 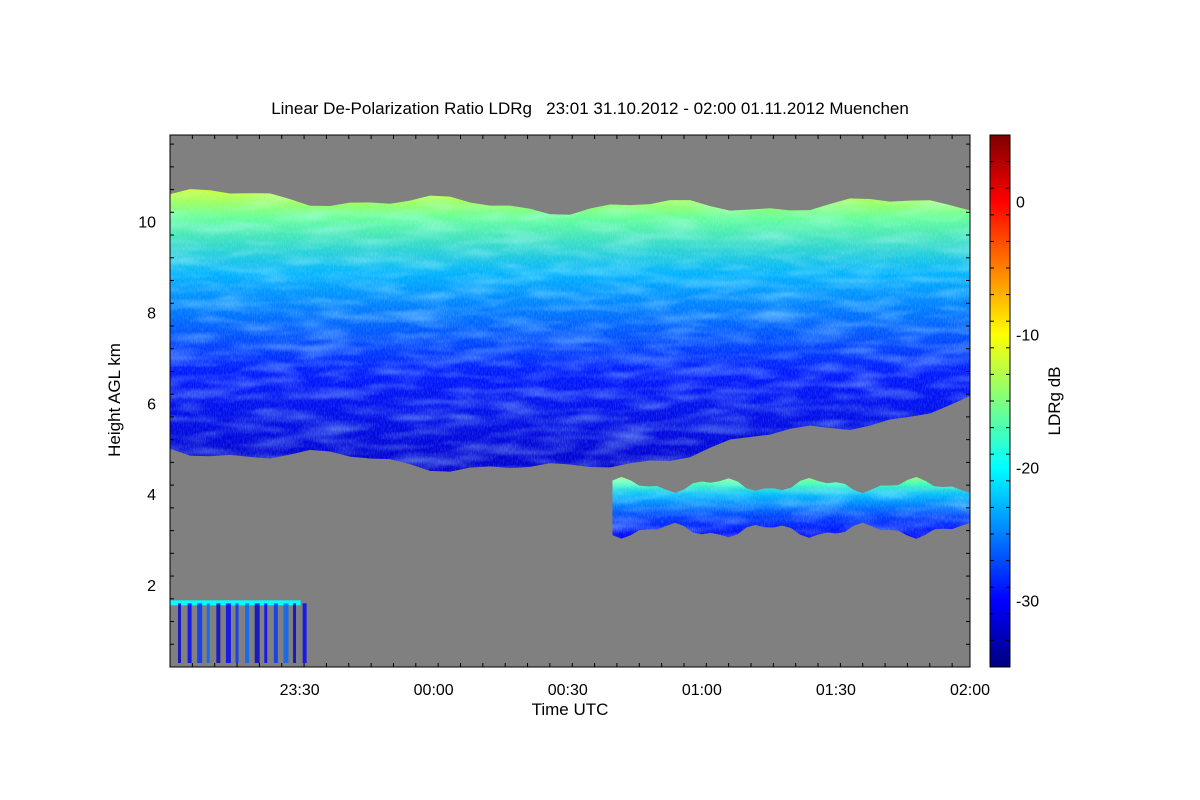 I want to click on colorbar-label: LDRg dB, so click(x=1054, y=401).